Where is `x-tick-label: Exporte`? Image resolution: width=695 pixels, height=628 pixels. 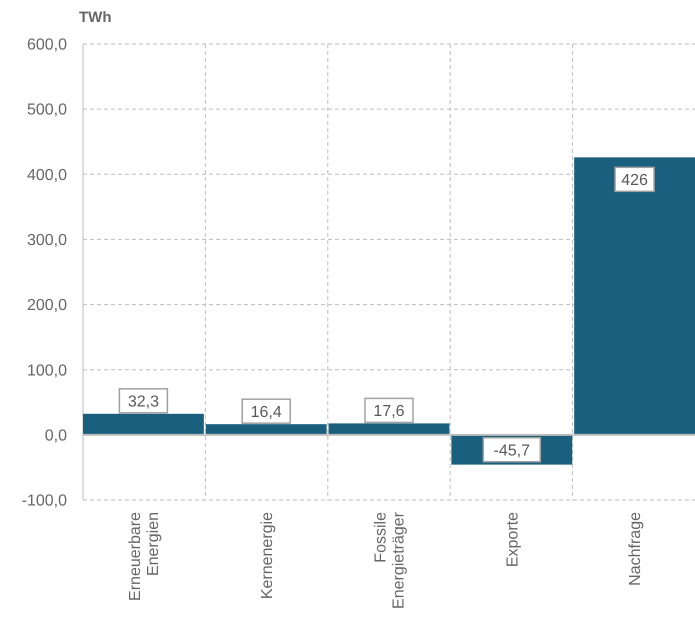 x-tick-label: Exporte is located at coordinates (513, 540).